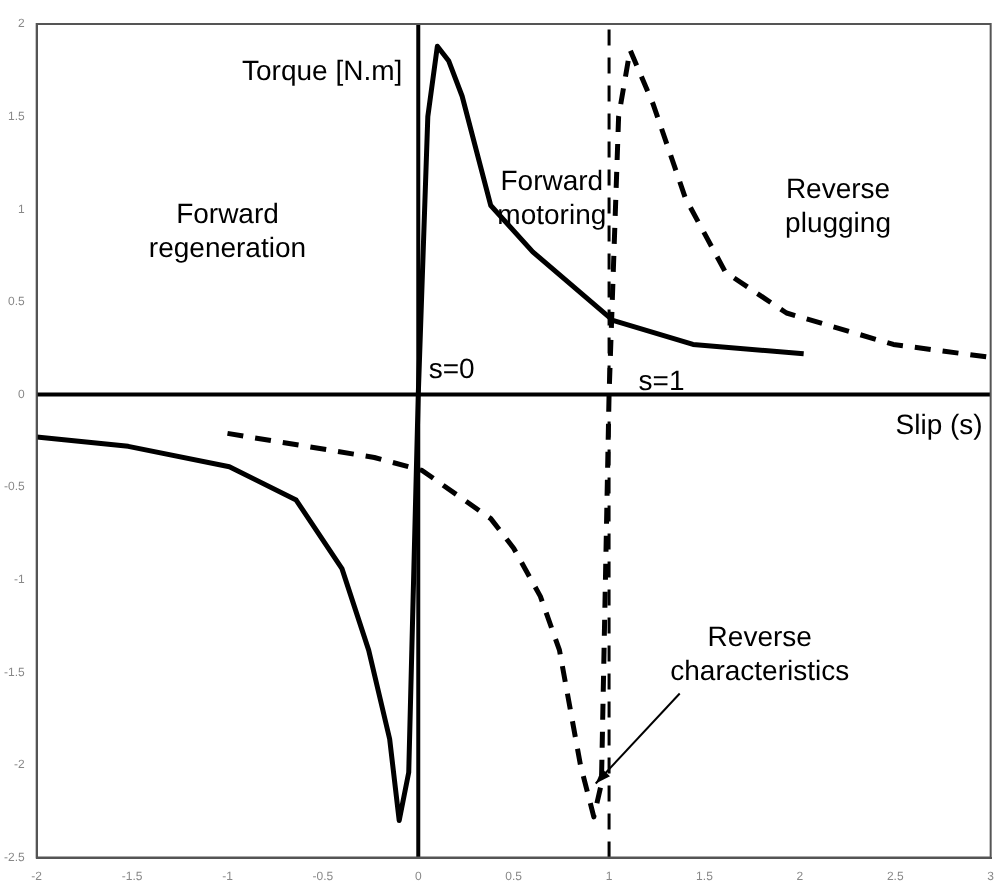 The height and width of the screenshot is (888, 998). I want to click on annotation: Reverse plugging, so click(838, 205).